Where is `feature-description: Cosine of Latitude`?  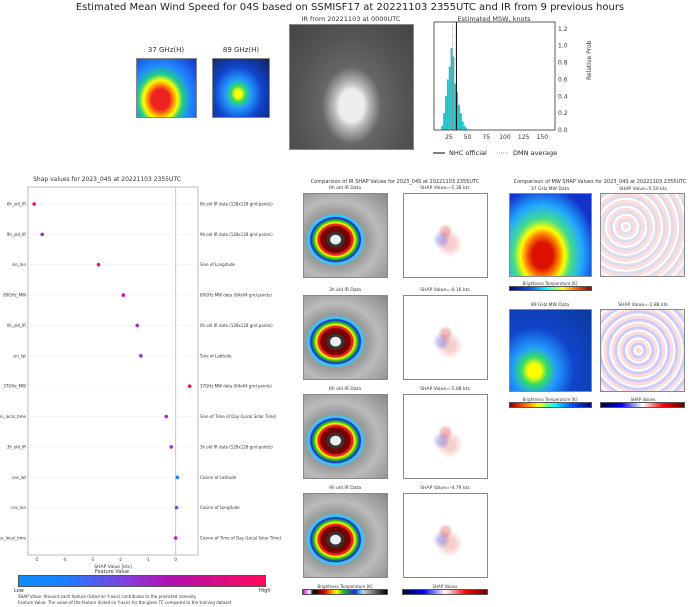 feature-description: Cosine of Latitude is located at coordinates (218, 477).